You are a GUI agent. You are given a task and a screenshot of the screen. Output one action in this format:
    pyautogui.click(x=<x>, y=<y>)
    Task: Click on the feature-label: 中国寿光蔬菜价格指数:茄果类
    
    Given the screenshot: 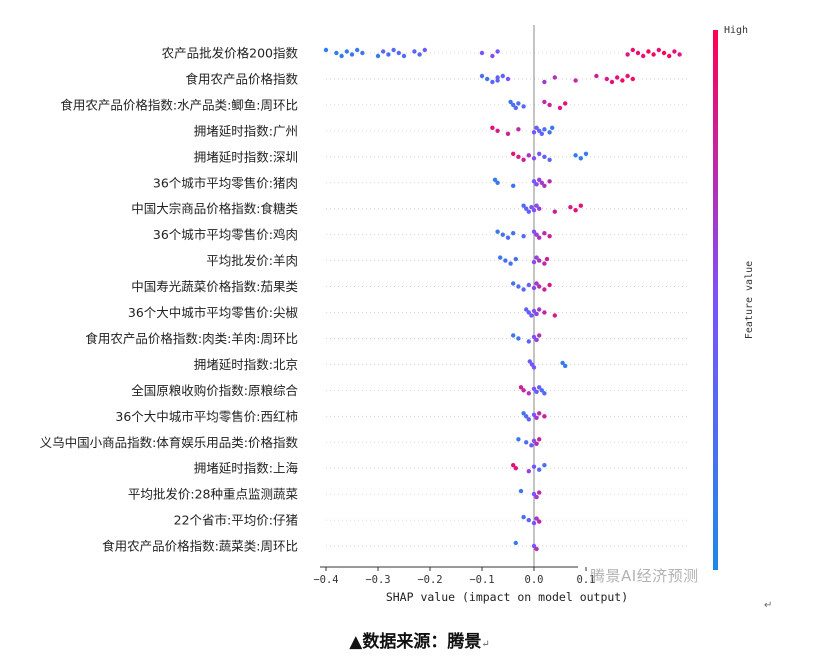 What is the action you would take?
    pyautogui.click(x=214, y=286)
    